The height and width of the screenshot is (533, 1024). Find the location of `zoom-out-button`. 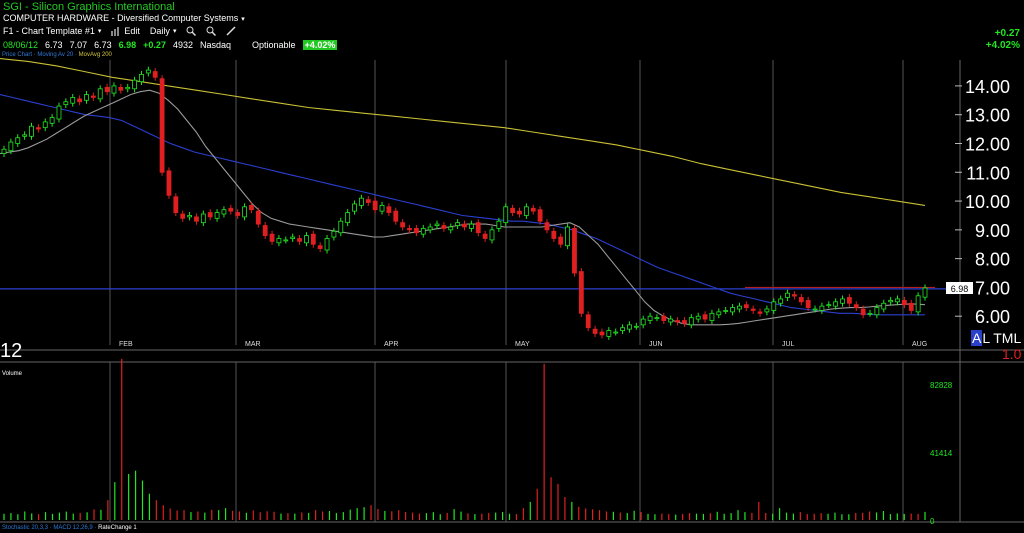

zoom-out-button is located at coordinates (211, 31).